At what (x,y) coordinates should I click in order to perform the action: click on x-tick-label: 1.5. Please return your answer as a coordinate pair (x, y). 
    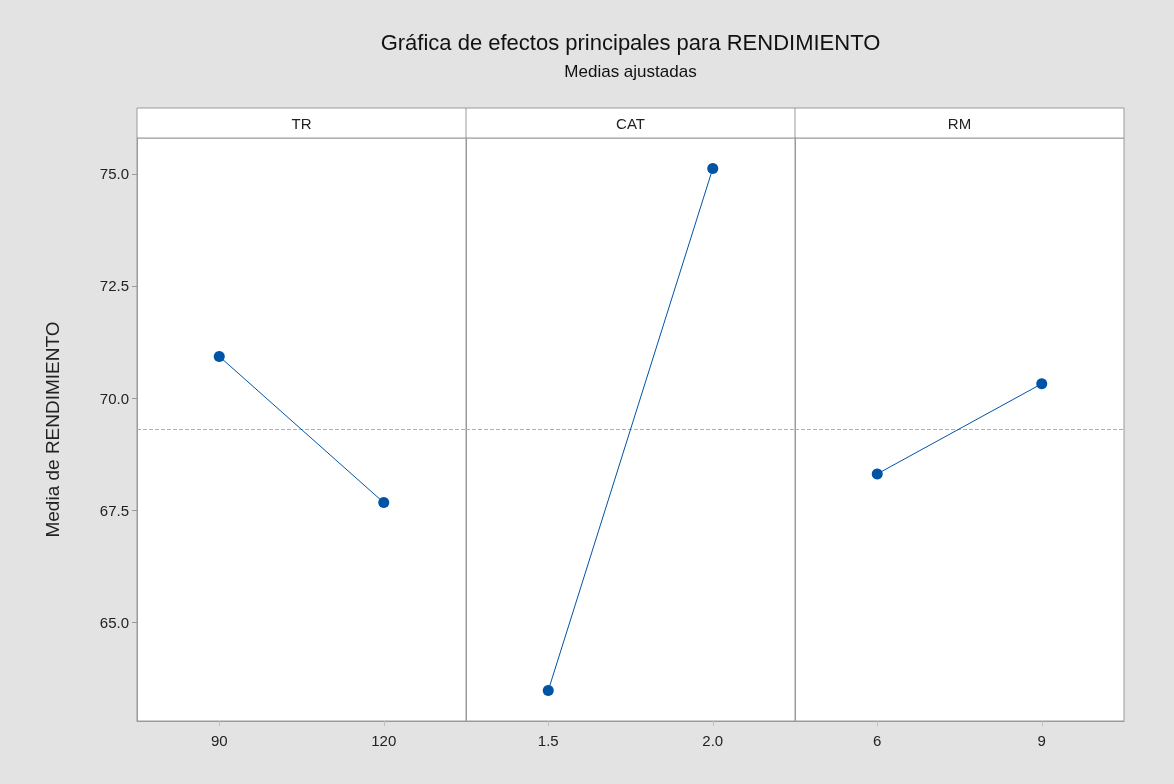
    Looking at the image, I should click on (548, 740).